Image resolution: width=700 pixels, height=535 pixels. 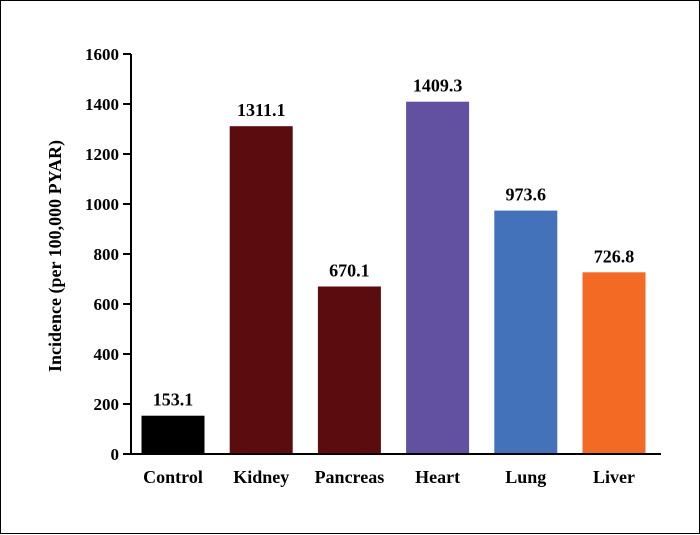 I want to click on y-axis-title: Incidence (per 100,000 PYAR), so click(x=55, y=256).